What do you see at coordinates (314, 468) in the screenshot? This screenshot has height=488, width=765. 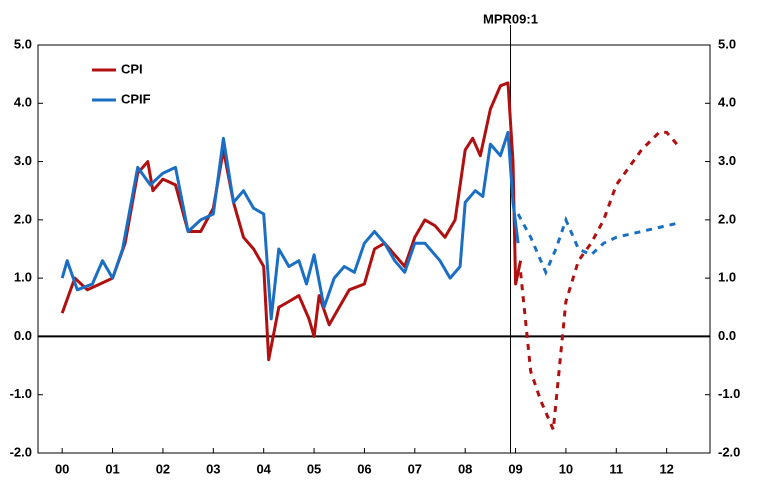 I see `x-tick-label: 05` at bounding box center [314, 468].